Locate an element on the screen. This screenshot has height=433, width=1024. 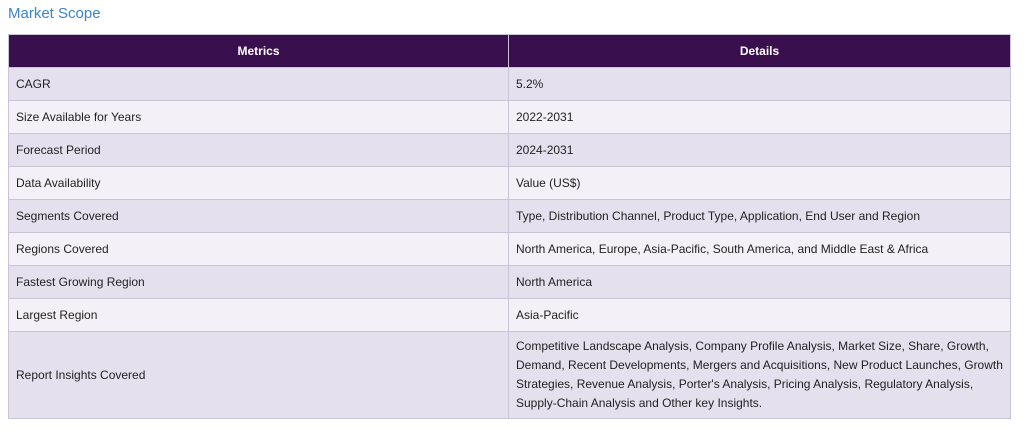
detail-cell: 2024-2031 is located at coordinates (759, 150).